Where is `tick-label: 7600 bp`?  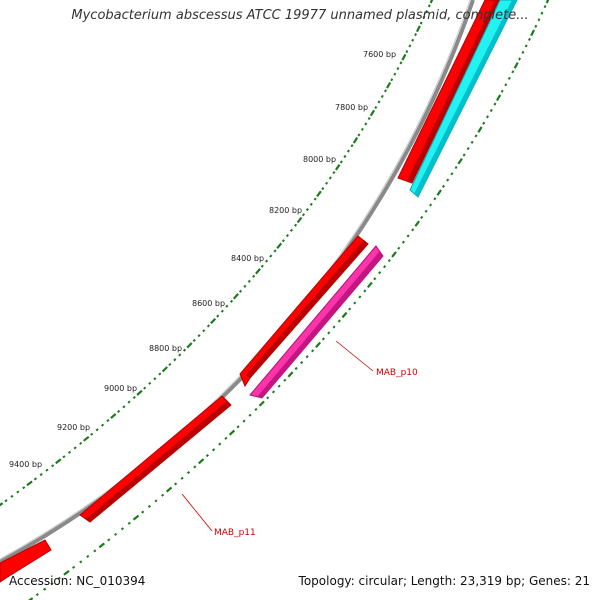
tick-label: 7600 bp is located at coordinates (379, 54).